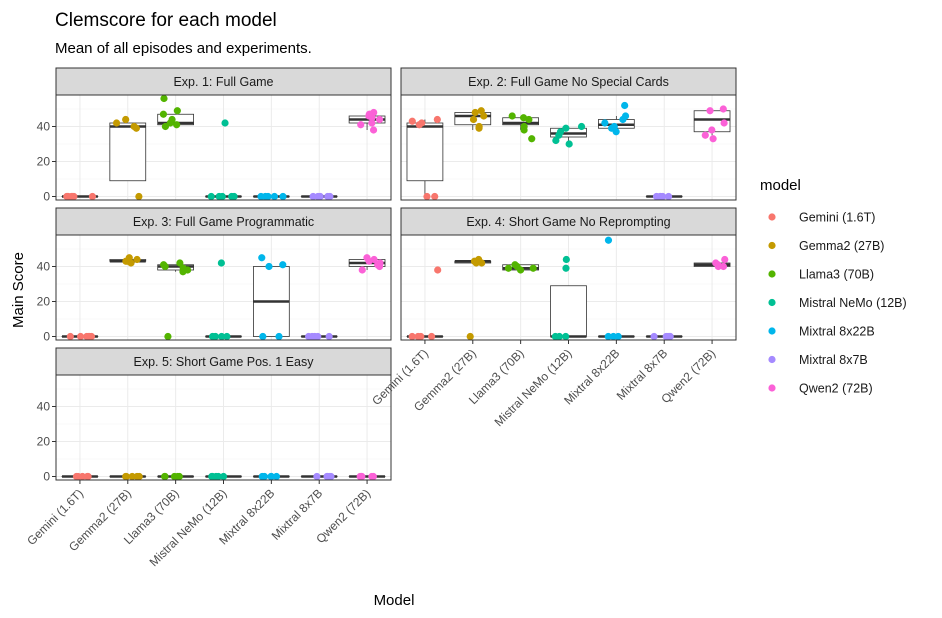 Image resolution: width=942 pixels, height=618 pixels. I want to click on facet-panel: Exp. 2: Full Game No Special Cards, so click(568, 134).